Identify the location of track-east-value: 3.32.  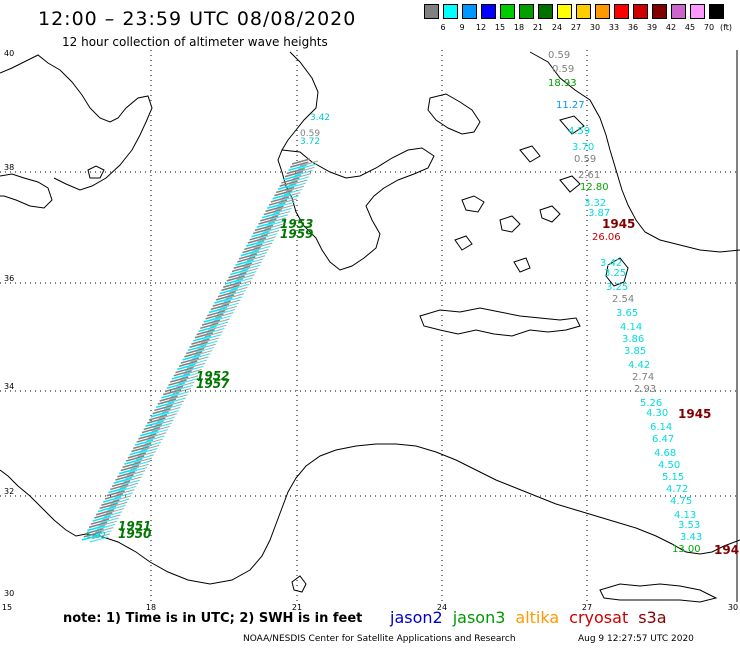
(595, 203).